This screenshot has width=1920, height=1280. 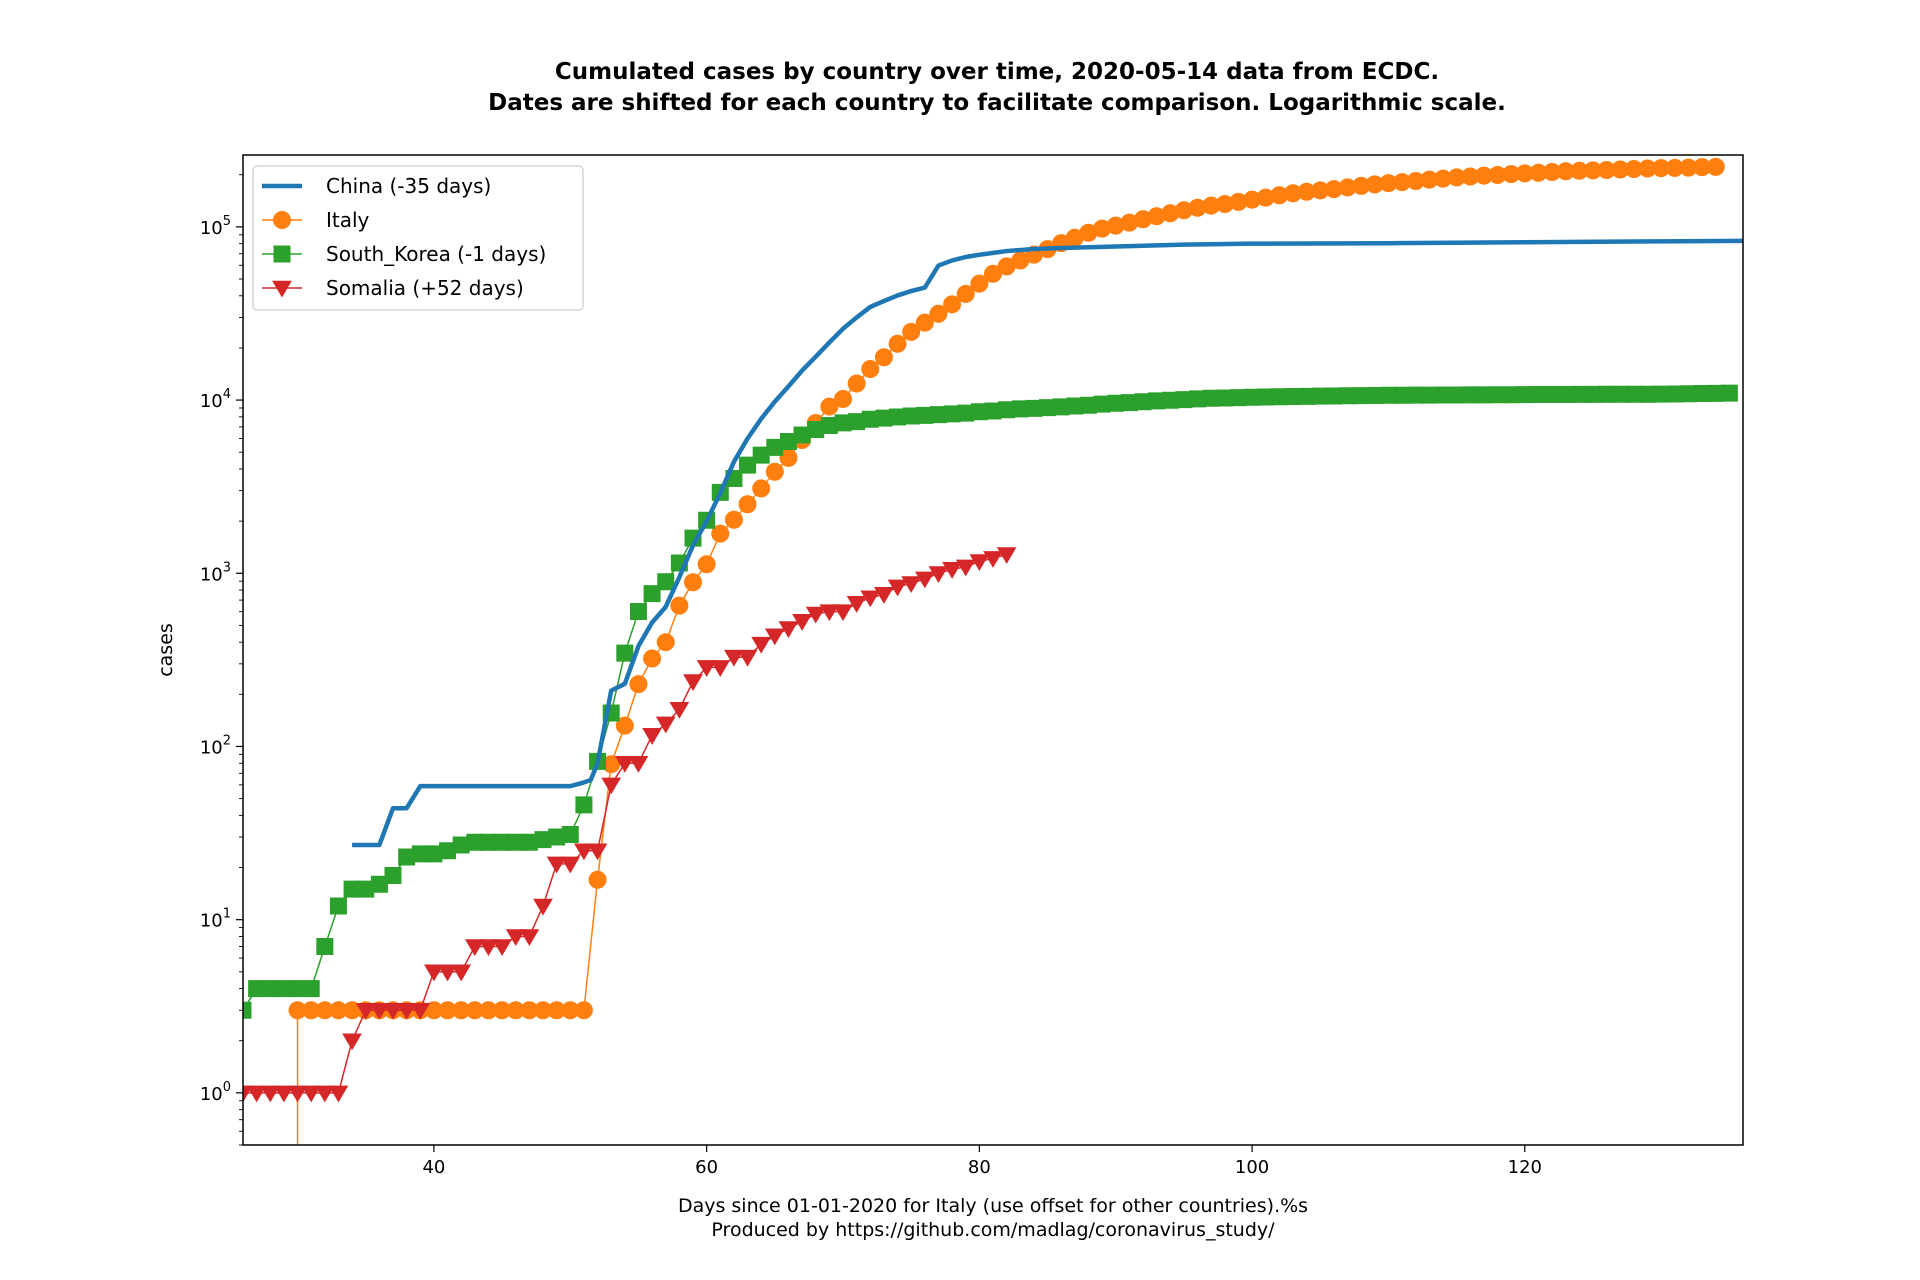 What do you see at coordinates (316, 220) in the screenshot?
I see `legend-item-italy: Italy` at bounding box center [316, 220].